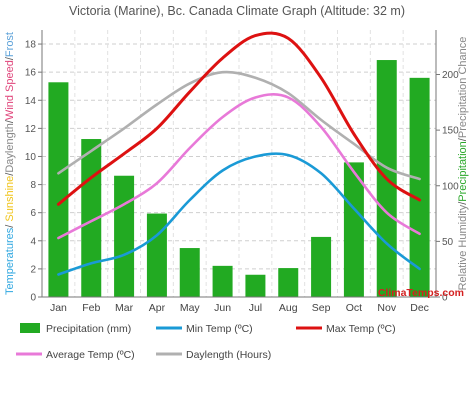 This screenshot has height=400, width=474. Describe the element at coordinates (10, 261) in the screenshot. I see `axis-label-part: Temperatures` at that location.